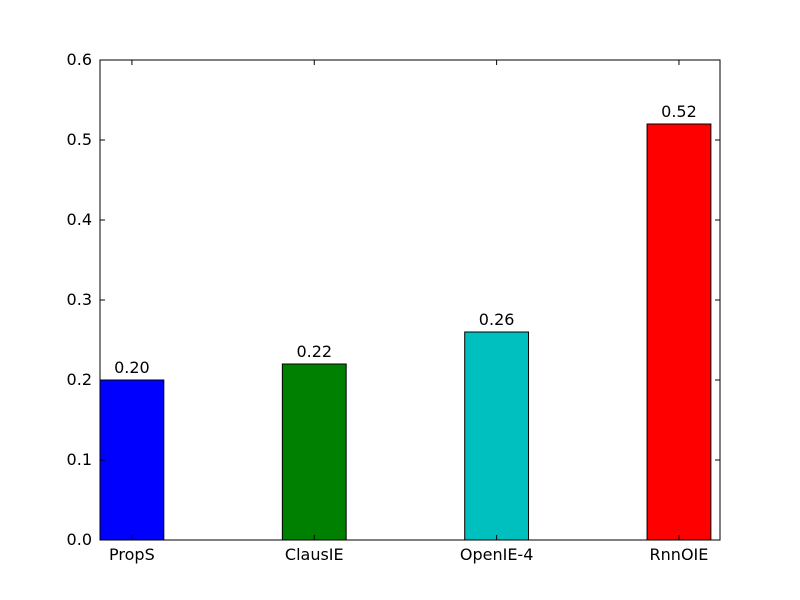  I want to click on bar-rnnoie, so click(679, 332).